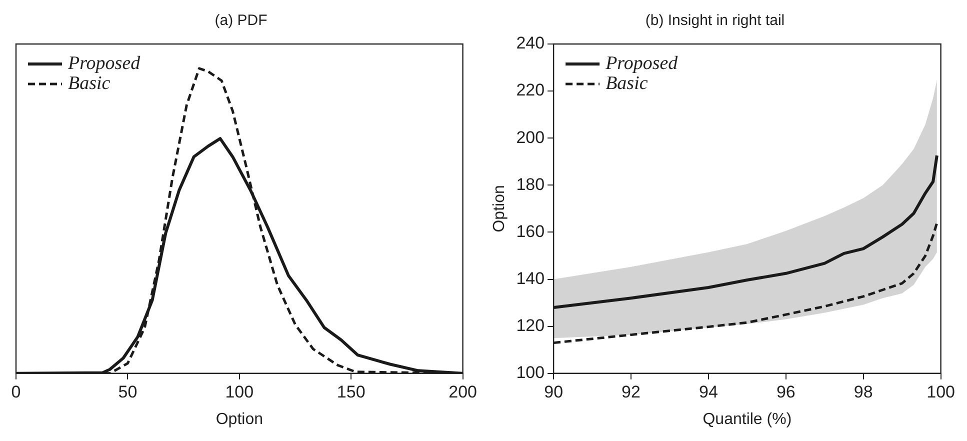 The height and width of the screenshot is (441, 967). Describe the element at coordinates (786, 392) in the screenshot. I see `x-tick-label: 96` at that location.